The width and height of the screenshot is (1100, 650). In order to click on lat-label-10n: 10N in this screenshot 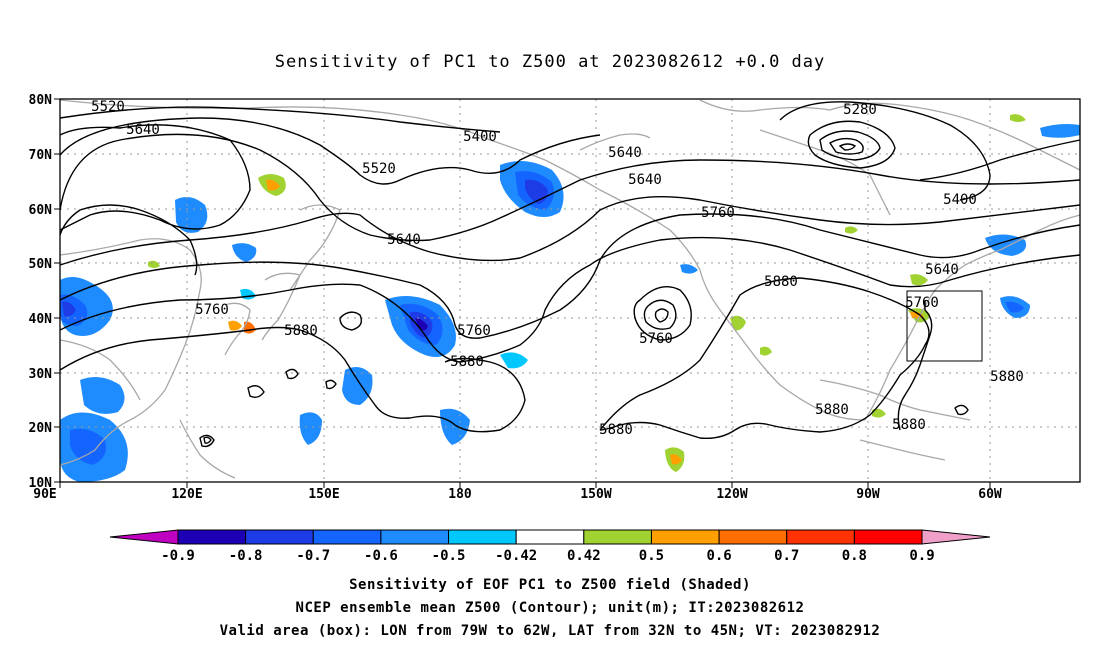, I will do `click(41, 483)`.